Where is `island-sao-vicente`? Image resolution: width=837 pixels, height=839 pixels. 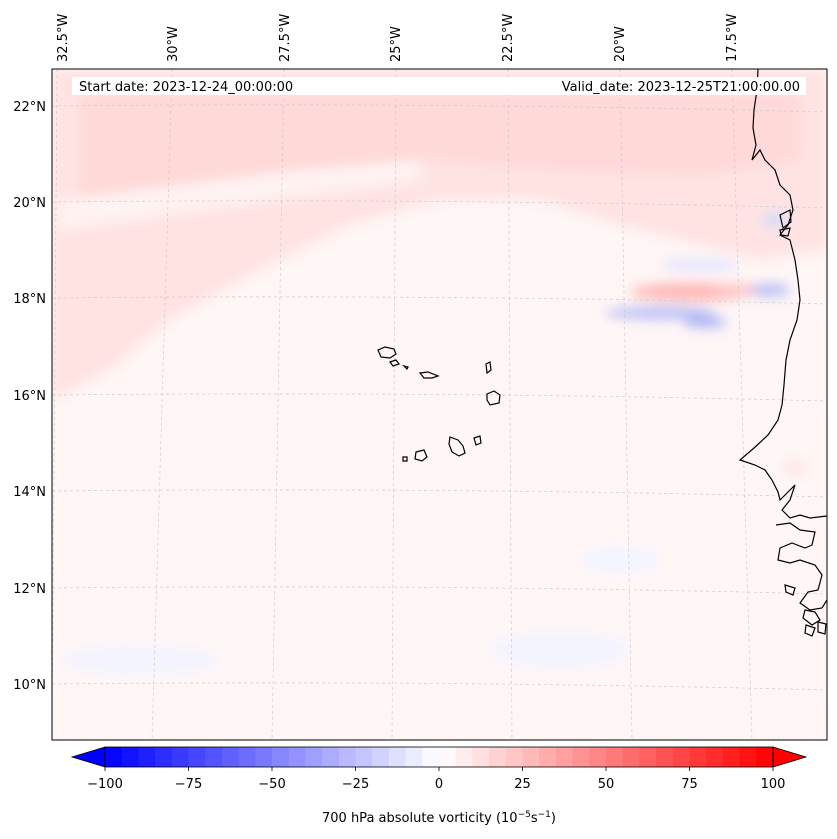
island-sao-vicente is located at coordinates (394, 363).